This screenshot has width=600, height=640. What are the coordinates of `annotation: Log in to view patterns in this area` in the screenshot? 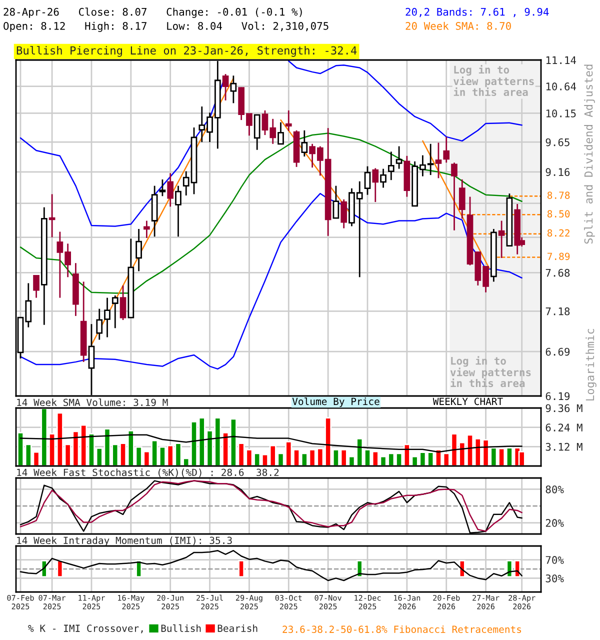 It's located at (490, 372).